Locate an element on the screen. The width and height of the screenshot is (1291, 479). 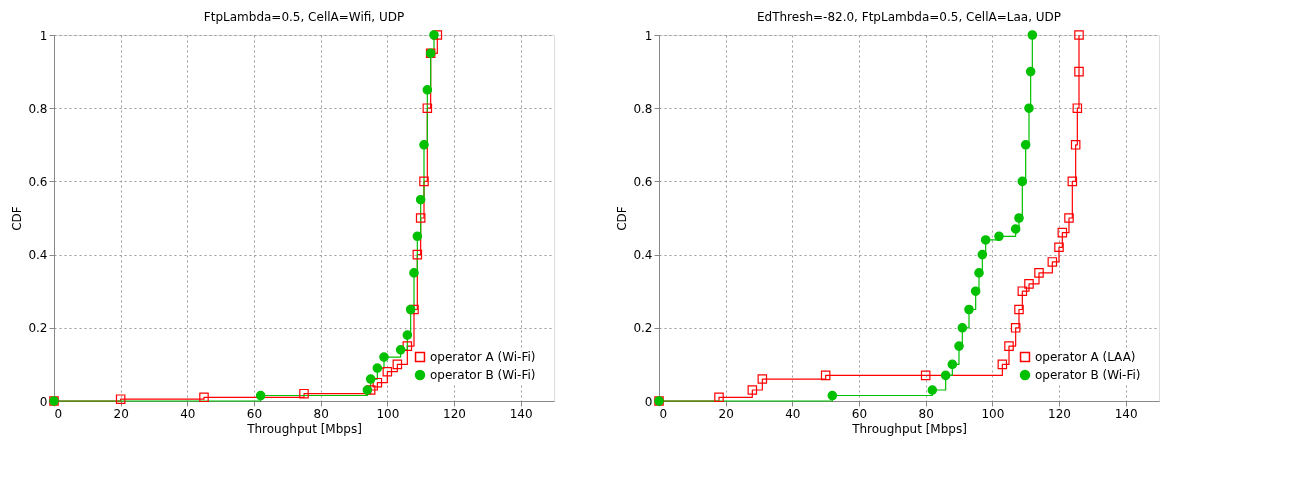
legend-label: operator A (LAA) is located at coordinates (1085, 357).